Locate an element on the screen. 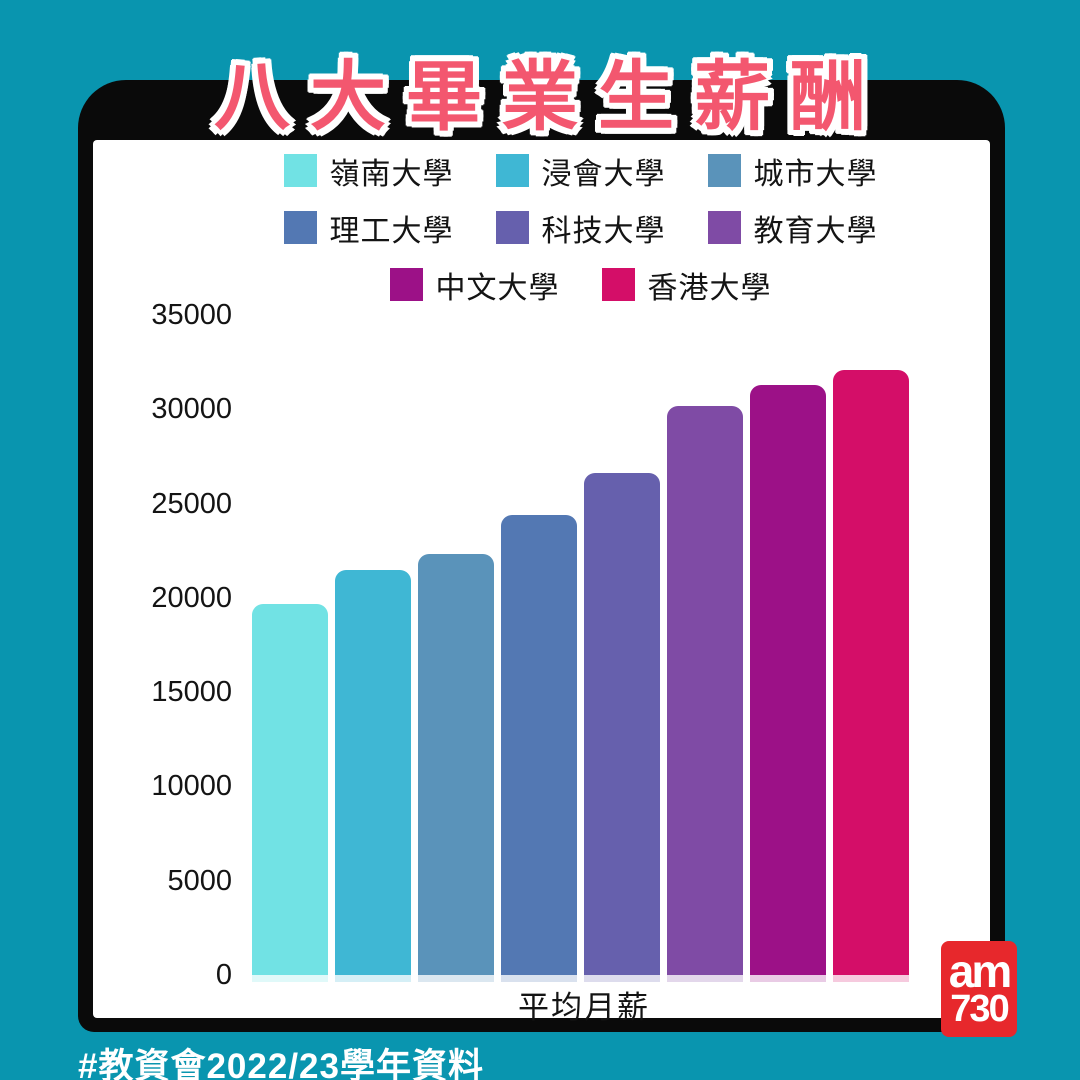 The height and width of the screenshot is (1080, 1080). am730-logo: am 730 is located at coordinates (979, 989).